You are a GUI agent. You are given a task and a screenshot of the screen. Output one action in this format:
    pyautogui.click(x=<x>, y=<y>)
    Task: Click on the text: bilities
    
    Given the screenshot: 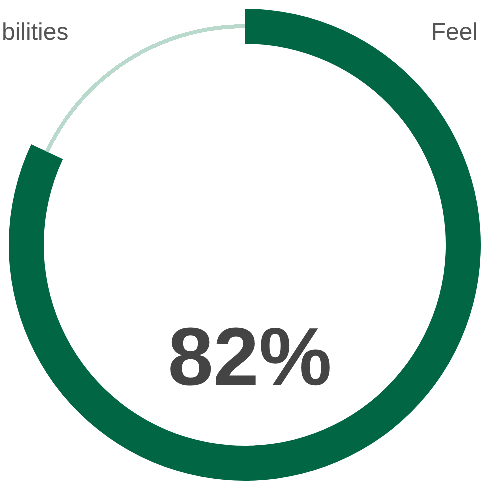 What is the action you would take?
    pyautogui.click(x=35, y=32)
    